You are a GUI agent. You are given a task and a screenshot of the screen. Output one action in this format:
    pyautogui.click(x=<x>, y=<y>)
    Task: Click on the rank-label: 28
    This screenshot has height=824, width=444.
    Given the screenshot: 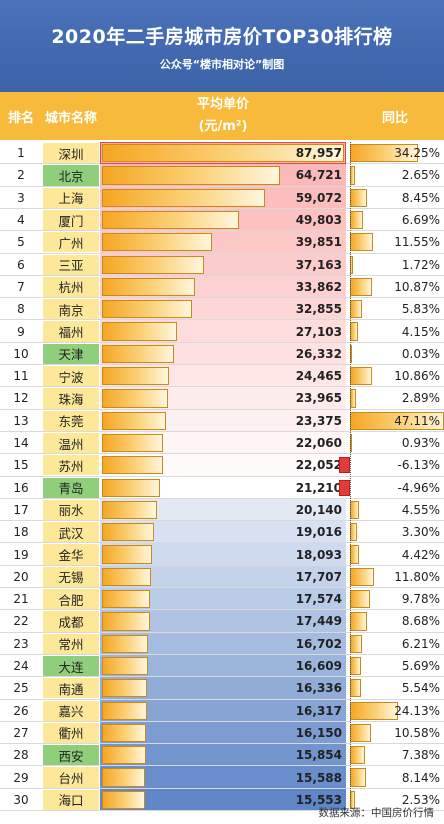 What is the action you would take?
    pyautogui.click(x=21, y=755)
    